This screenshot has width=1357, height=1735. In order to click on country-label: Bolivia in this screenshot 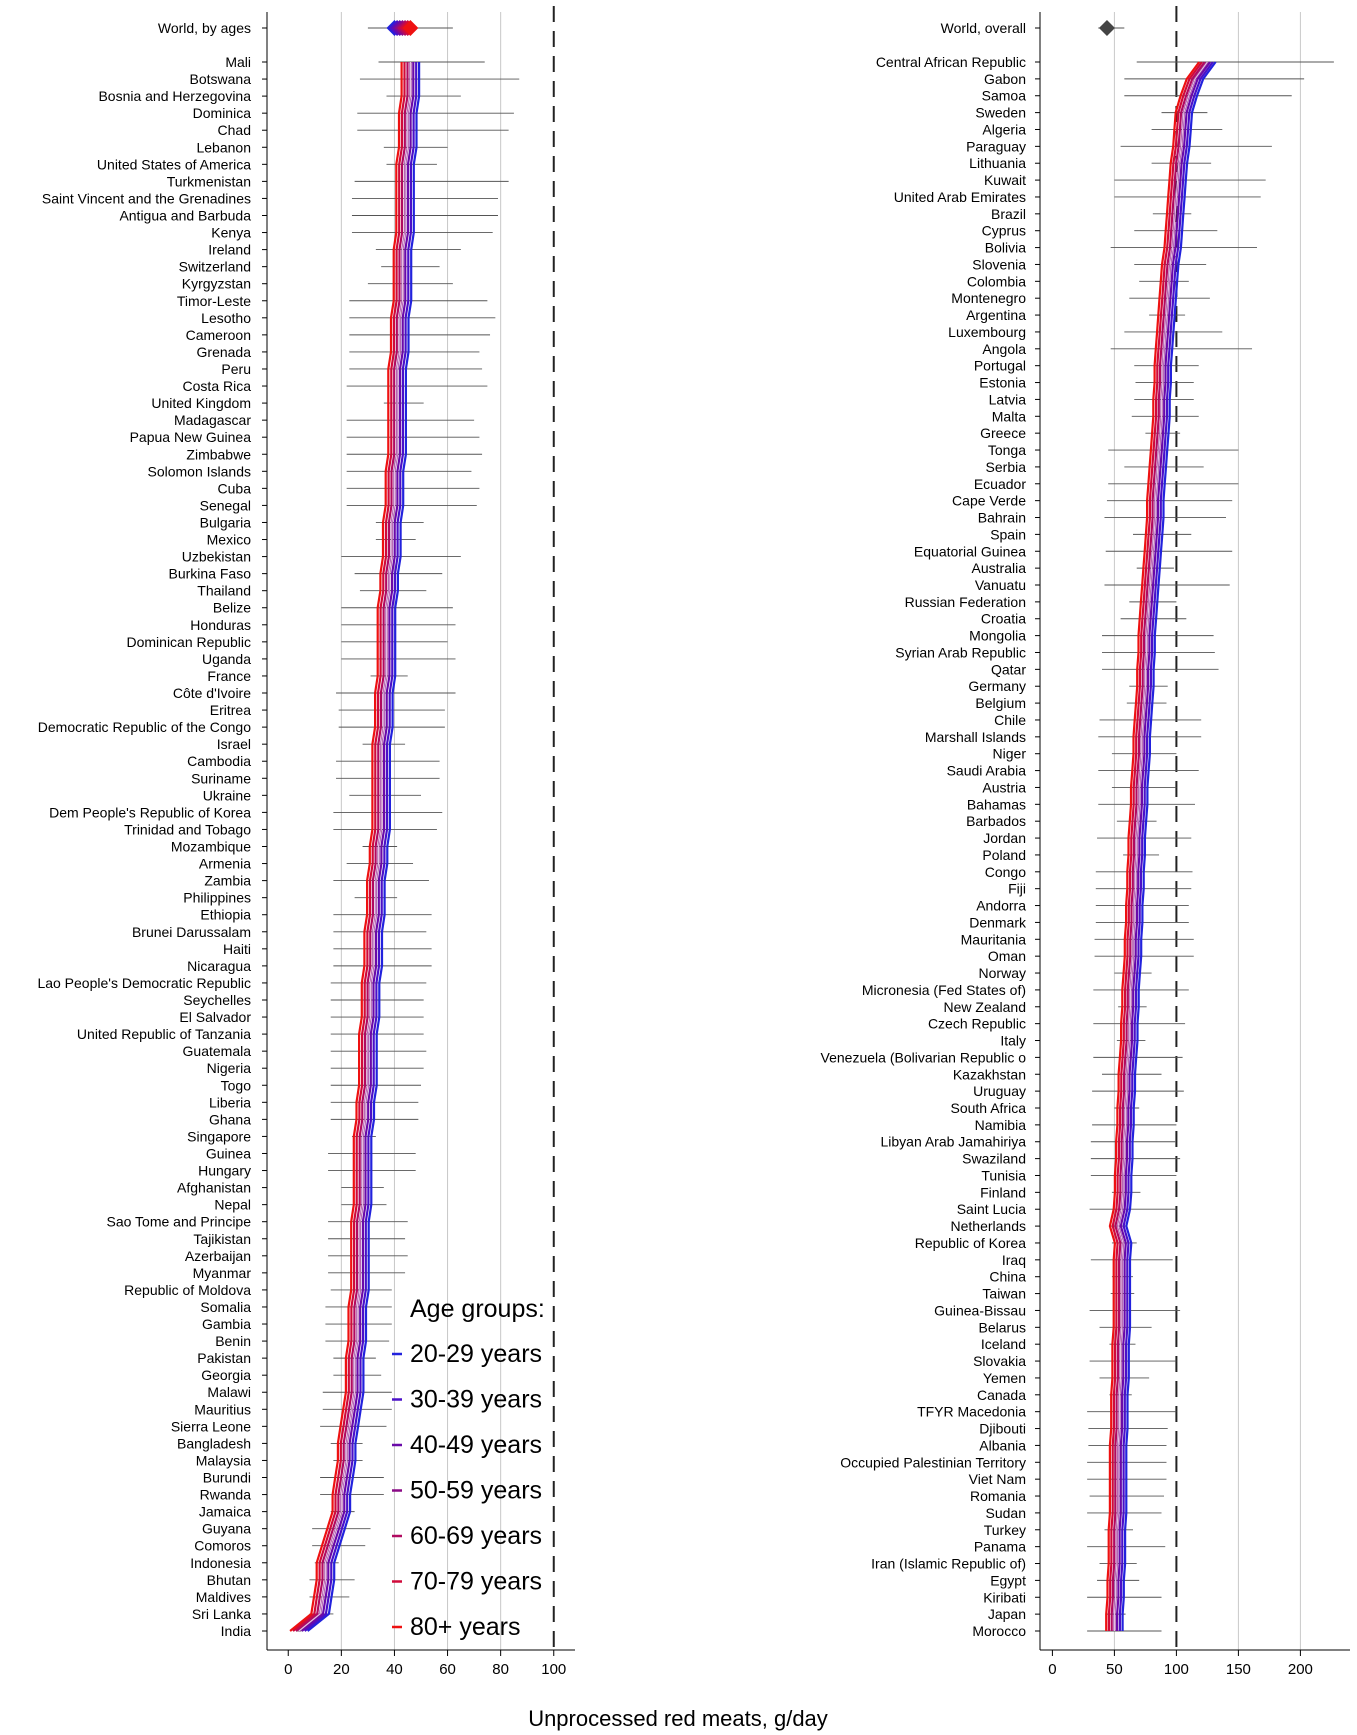, I will do `click(1005, 248)`.